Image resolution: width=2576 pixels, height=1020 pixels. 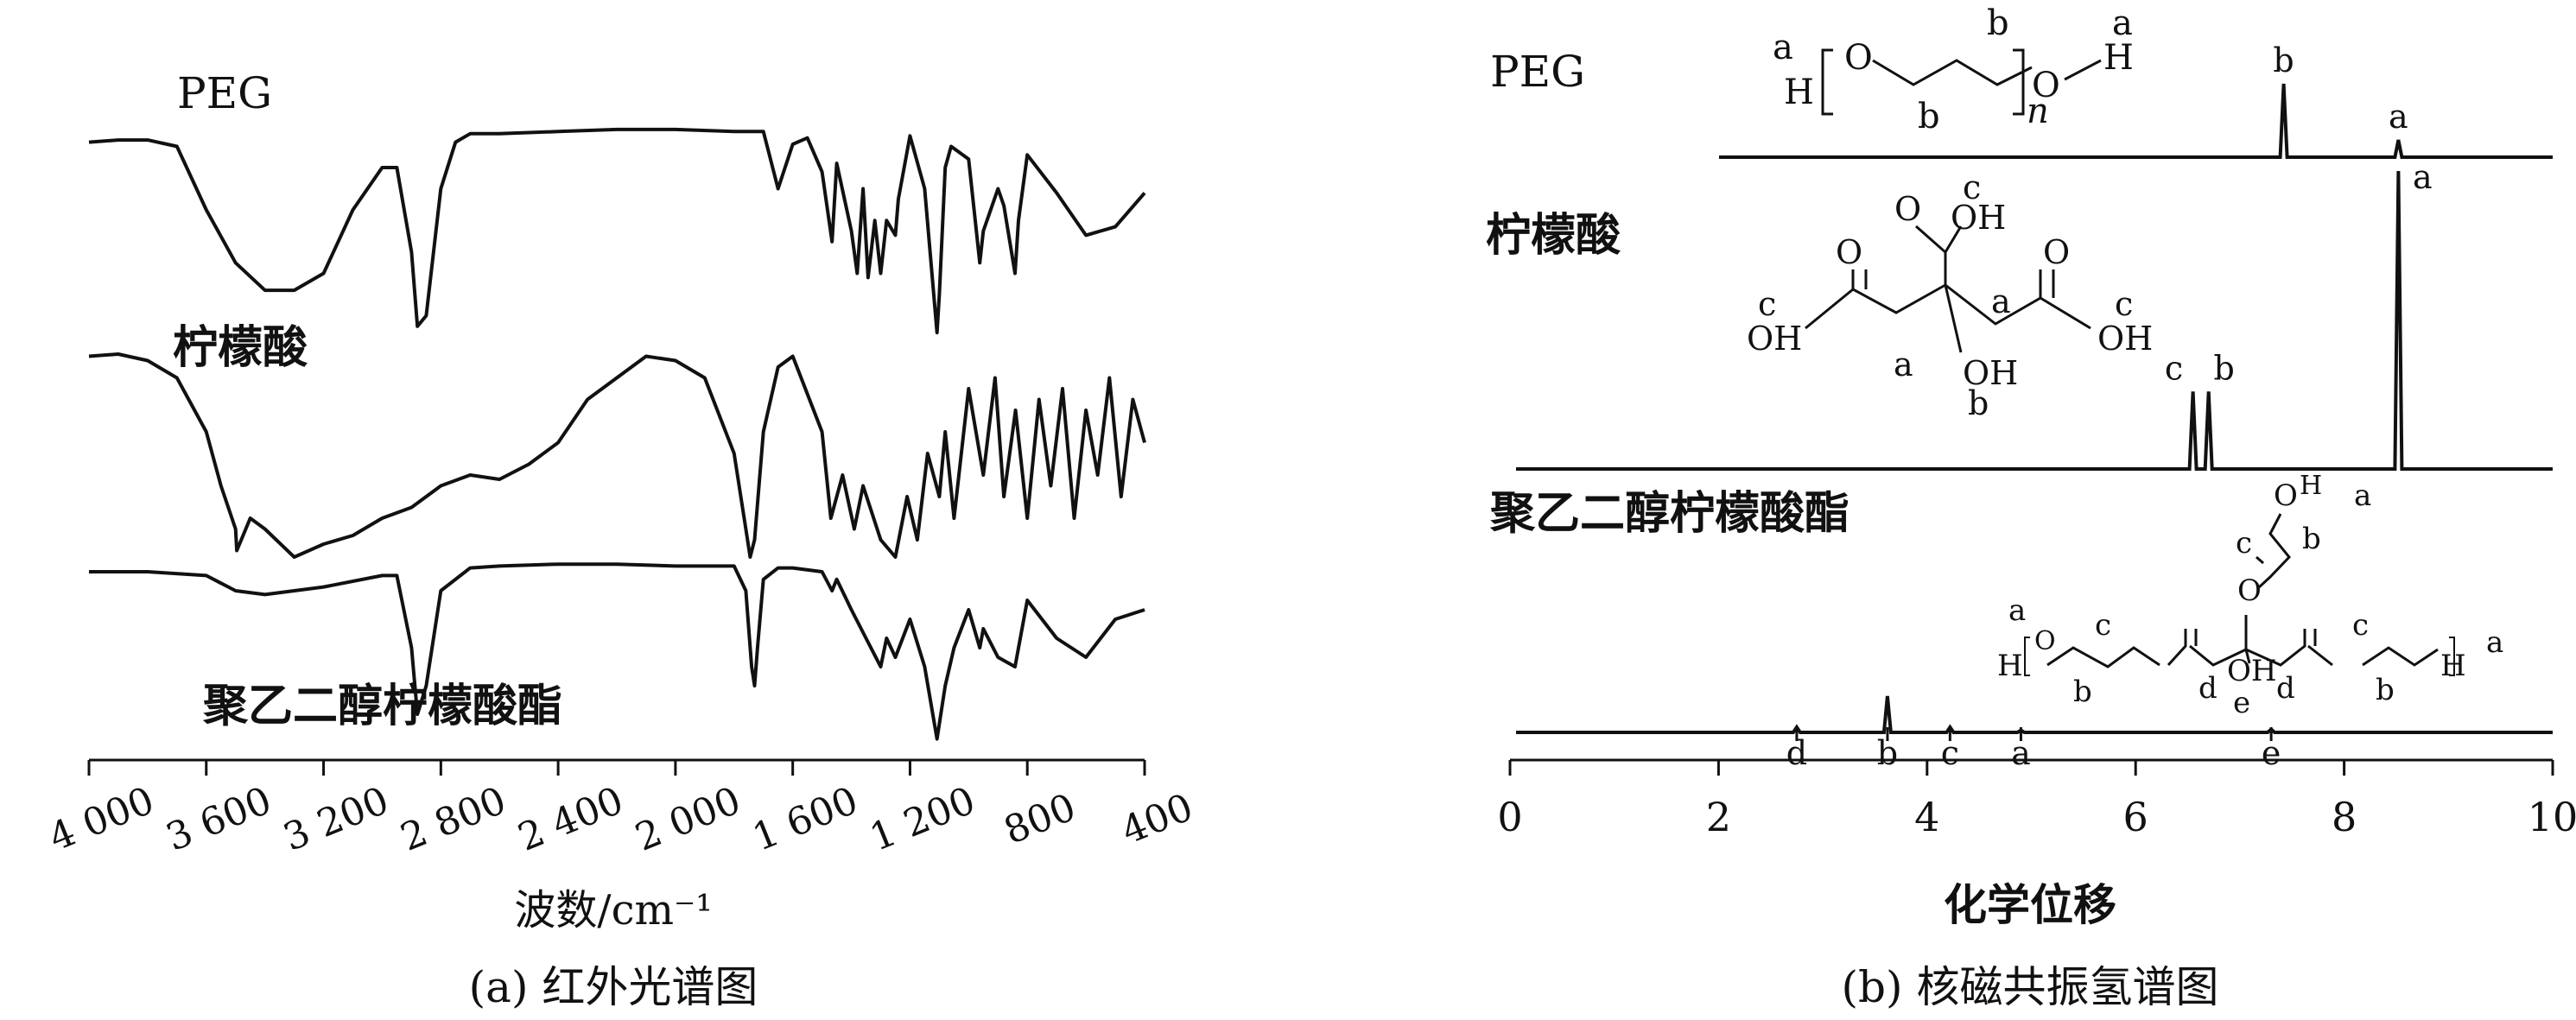 What do you see at coordinates (1040, 819) in the screenshot?
I see `ir-tick-label: 800` at bounding box center [1040, 819].